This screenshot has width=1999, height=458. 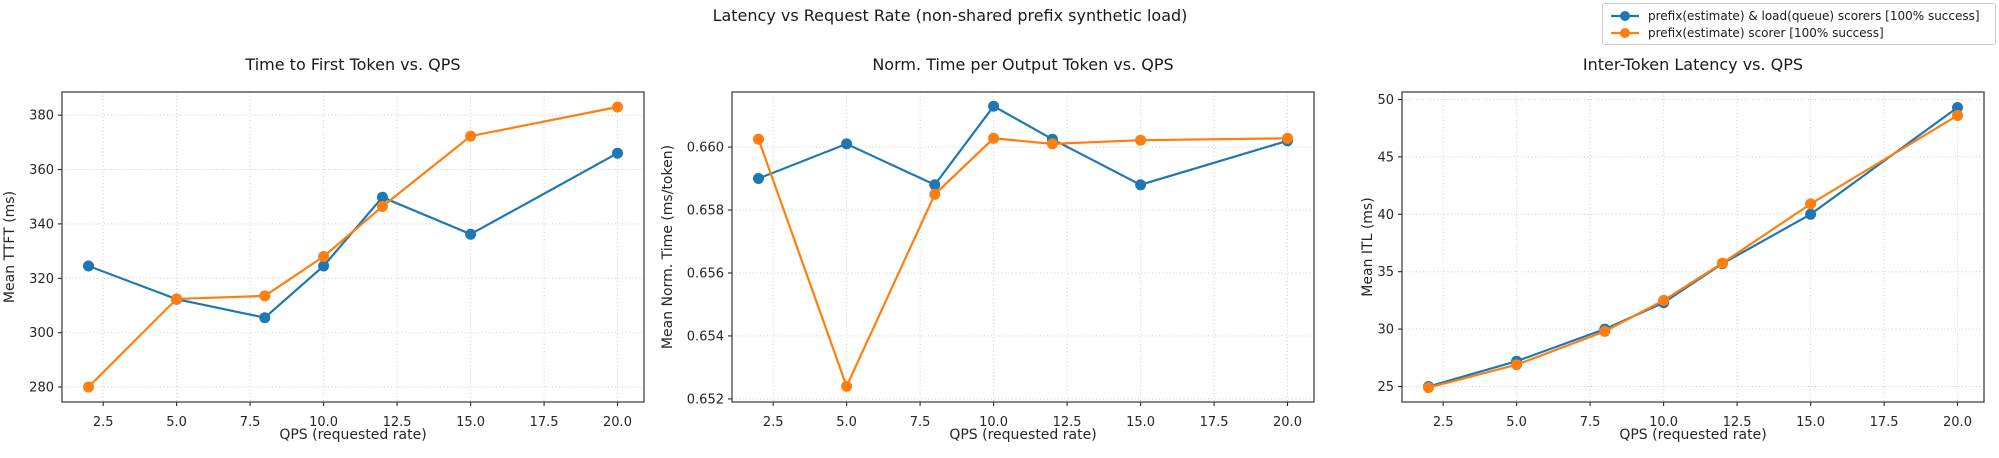 I want to click on svg-text: 35, so click(x=1385, y=272).